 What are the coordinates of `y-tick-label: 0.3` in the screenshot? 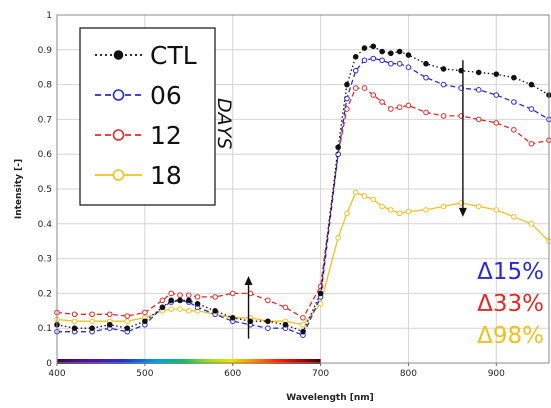 It's located at (45, 260).